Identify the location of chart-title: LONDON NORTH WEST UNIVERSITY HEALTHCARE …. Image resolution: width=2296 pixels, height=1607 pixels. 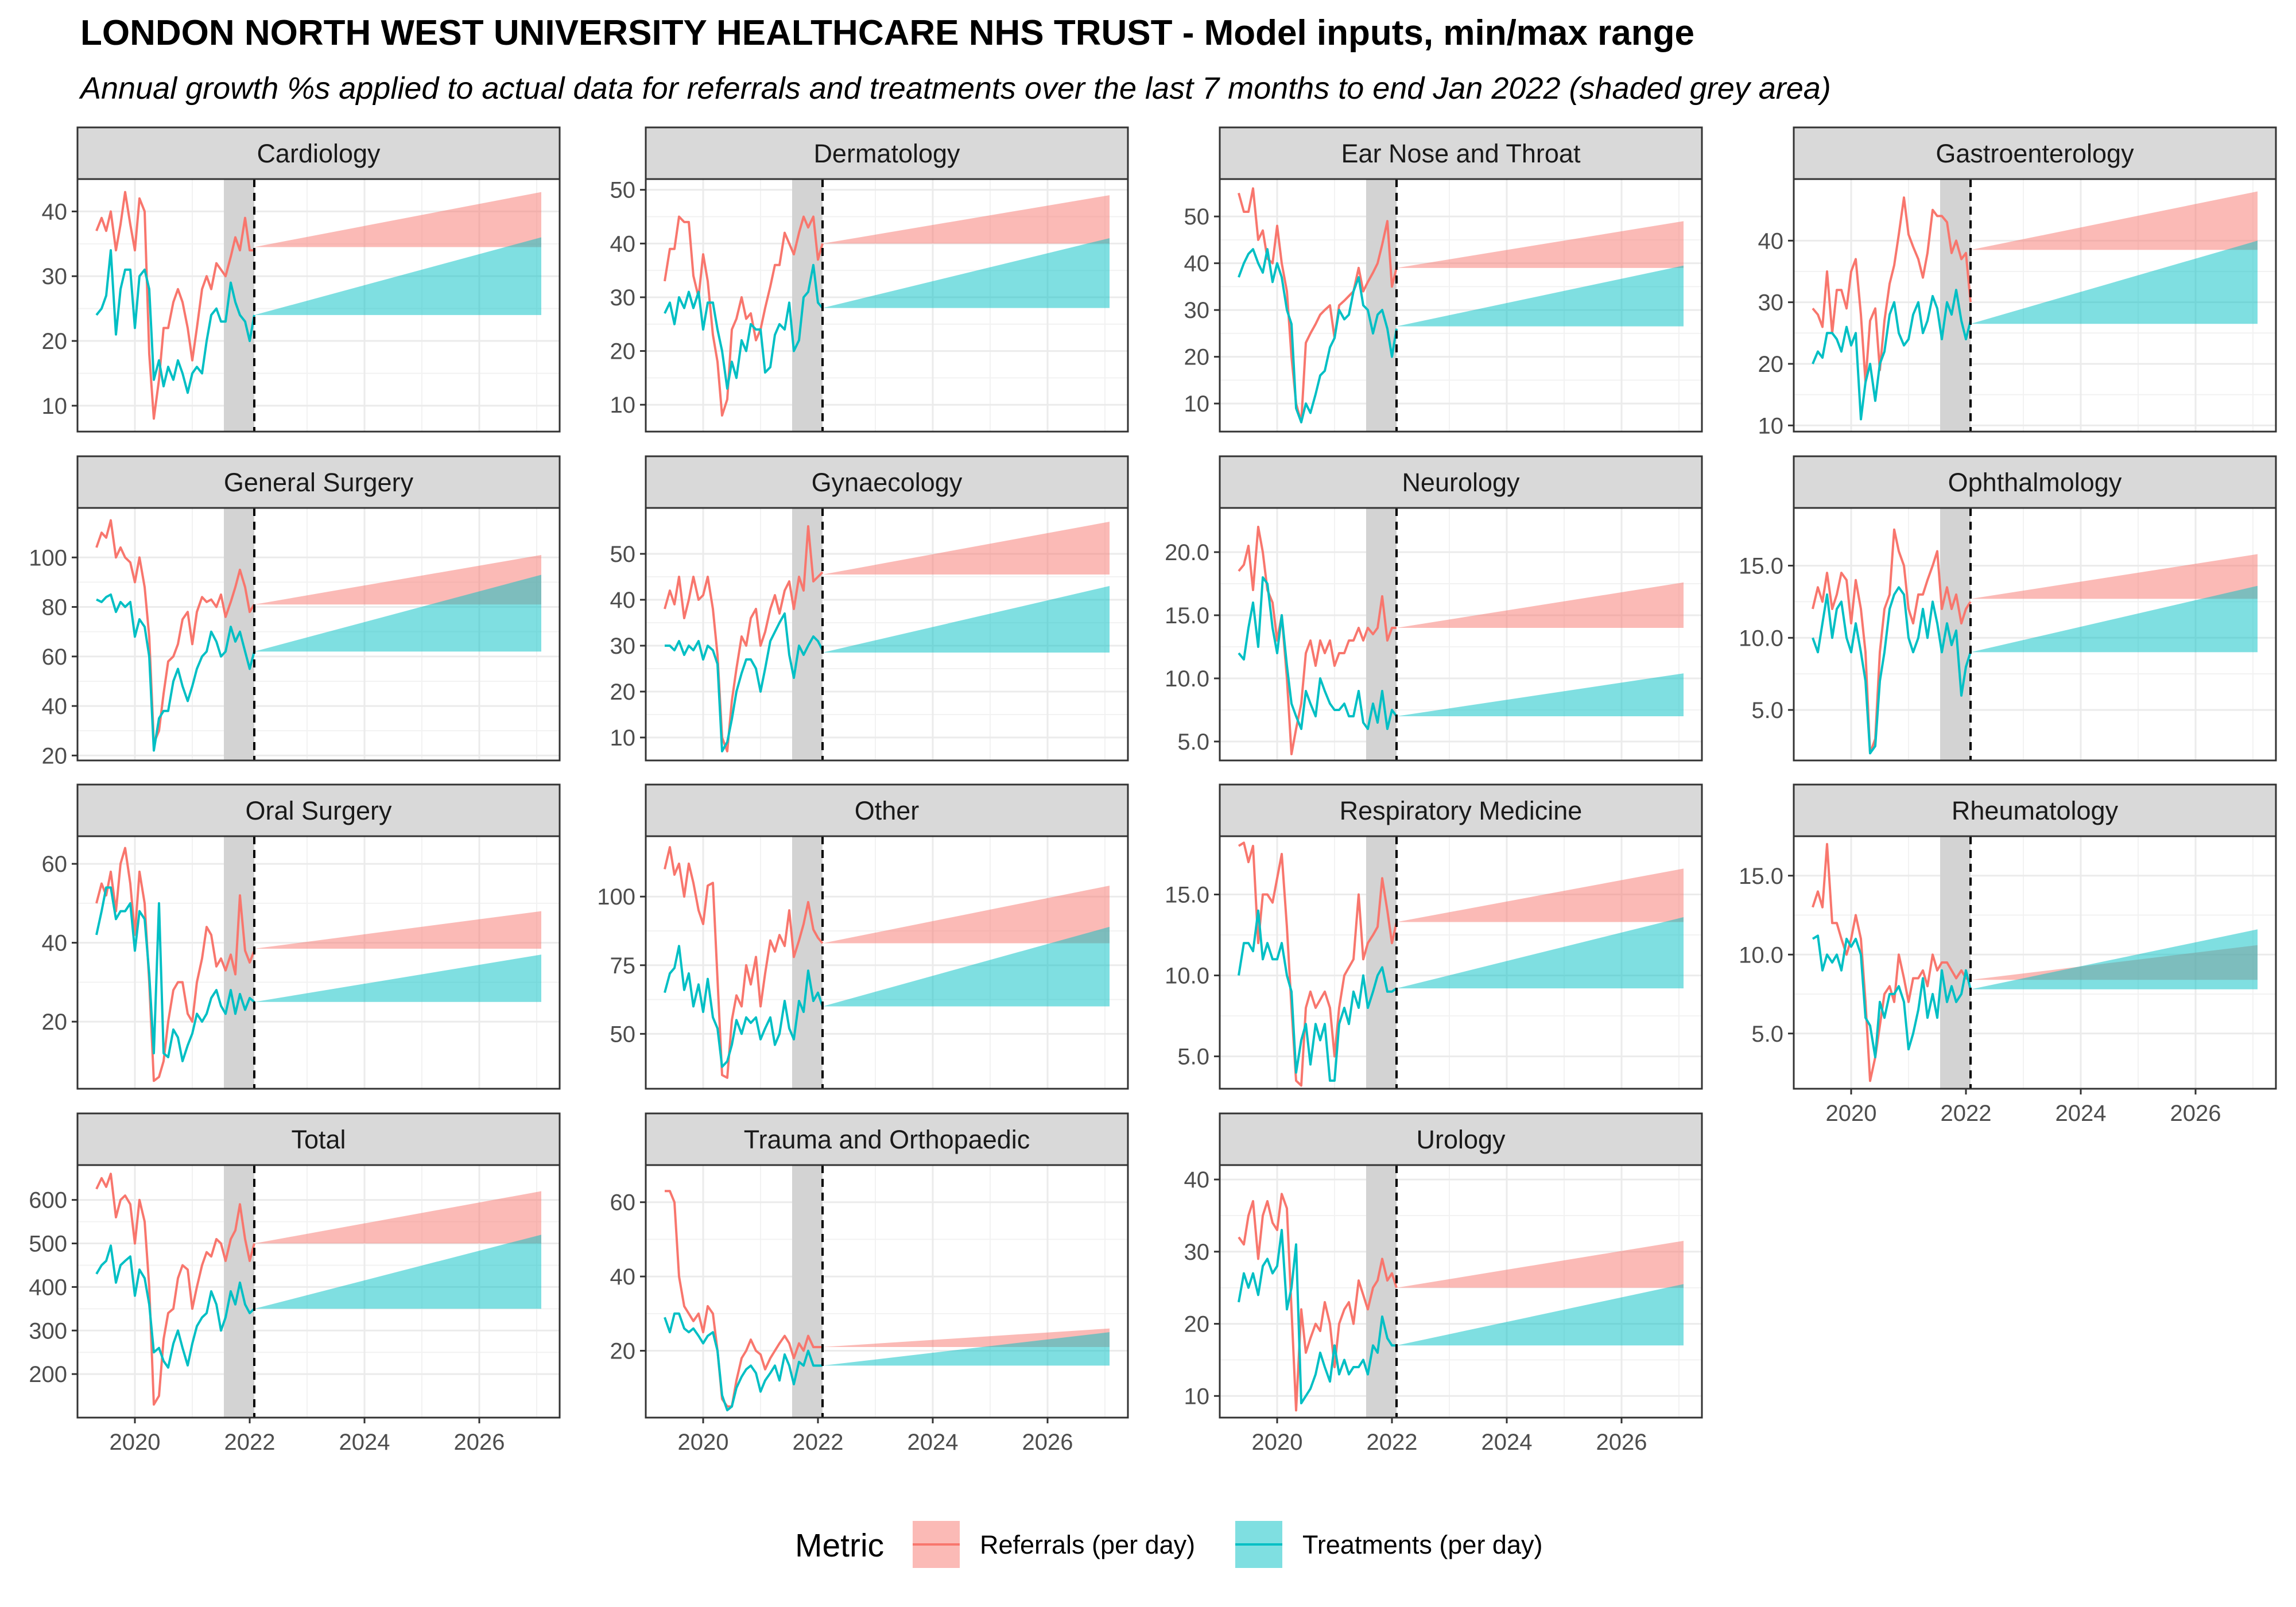
(887, 33).